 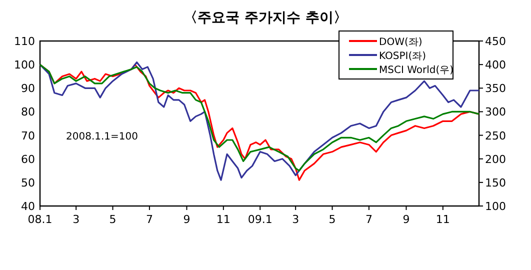 I want to click on chart-title: 〈주요국 주가지수 추이〉, so click(x=266, y=18).